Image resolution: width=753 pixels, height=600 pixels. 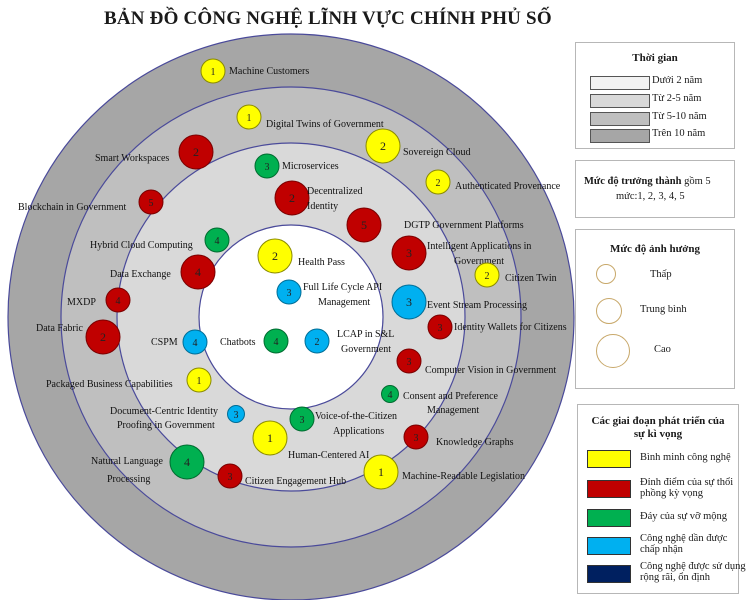 What do you see at coordinates (310, 117) in the screenshot?
I see `tech-digital-twins-of-government: 1 Digital Twins of Government` at bounding box center [310, 117].